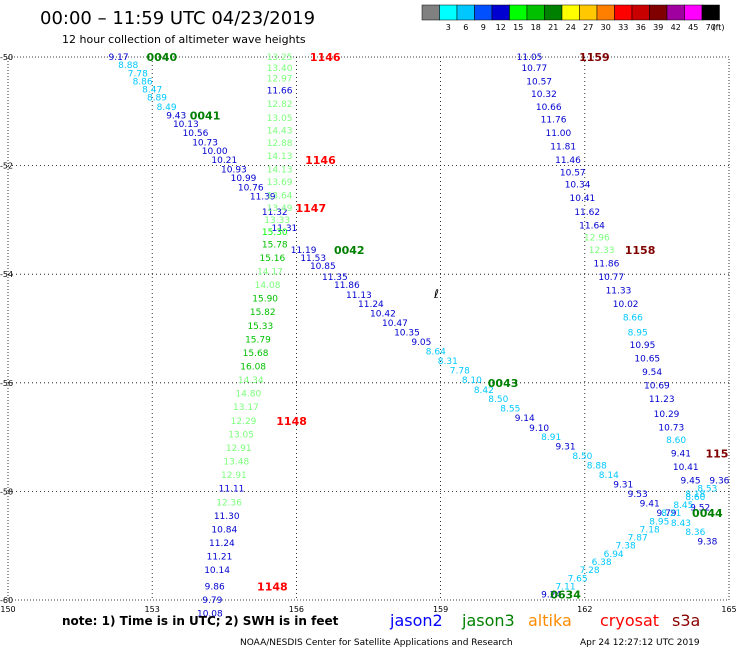 The width and height of the screenshot is (740, 650). Describe the element at coordinates (578, 579) in the screenshot. I see `swh-value: 7.65` at that location.